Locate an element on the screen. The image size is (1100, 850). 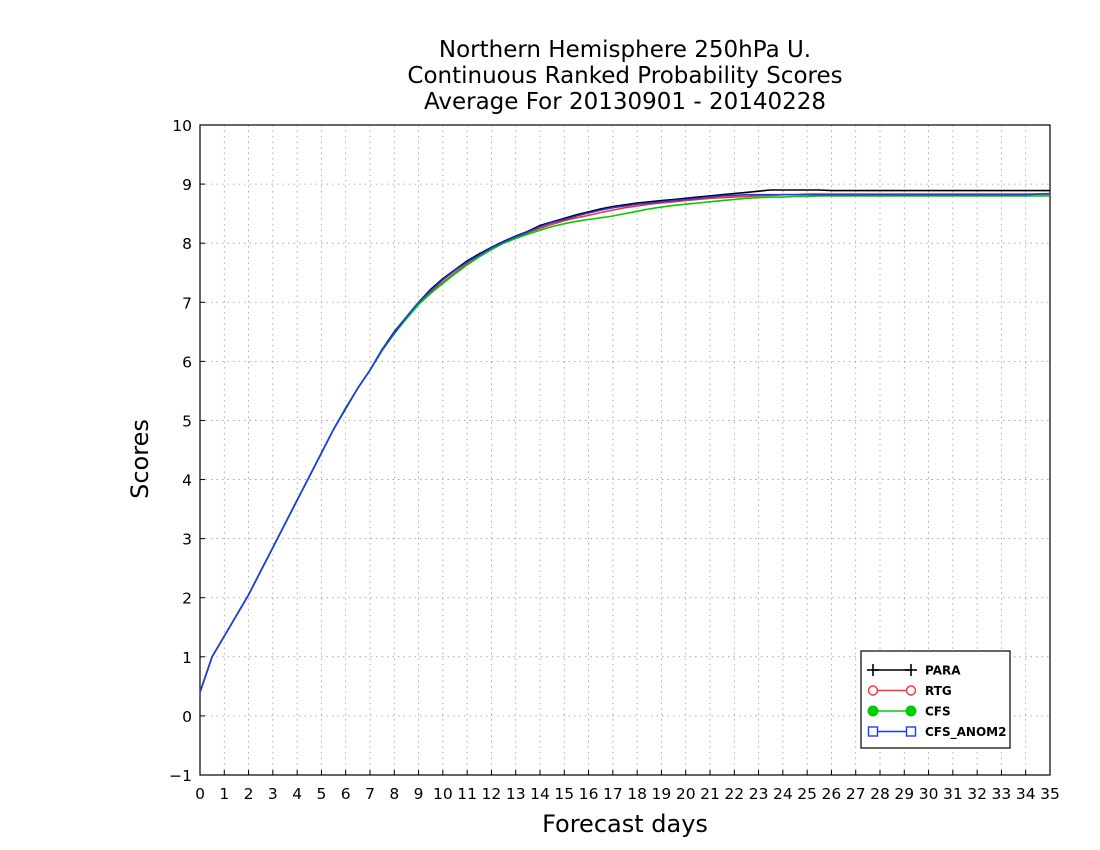
x-tick-label: 9 is located at coordinates (419, 794).